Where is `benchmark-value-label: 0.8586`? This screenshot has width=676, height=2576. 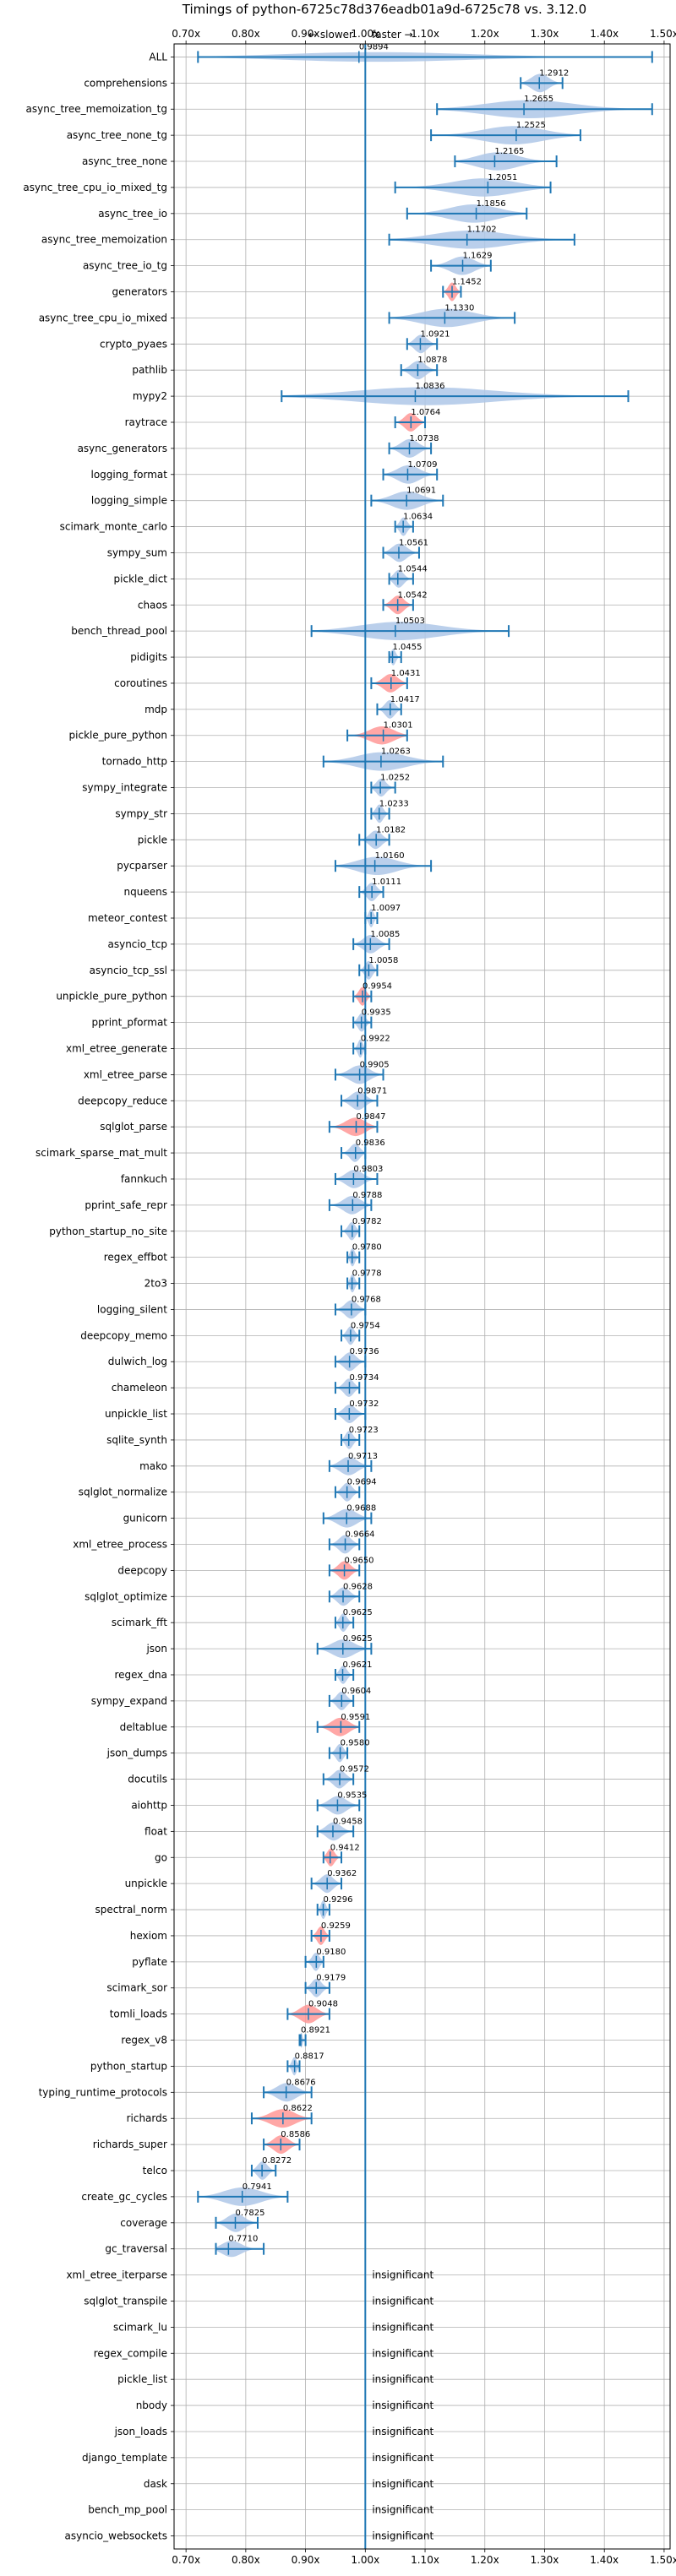 benchmark-value-label: 0.8586 is located at coordinates (295, 2134).